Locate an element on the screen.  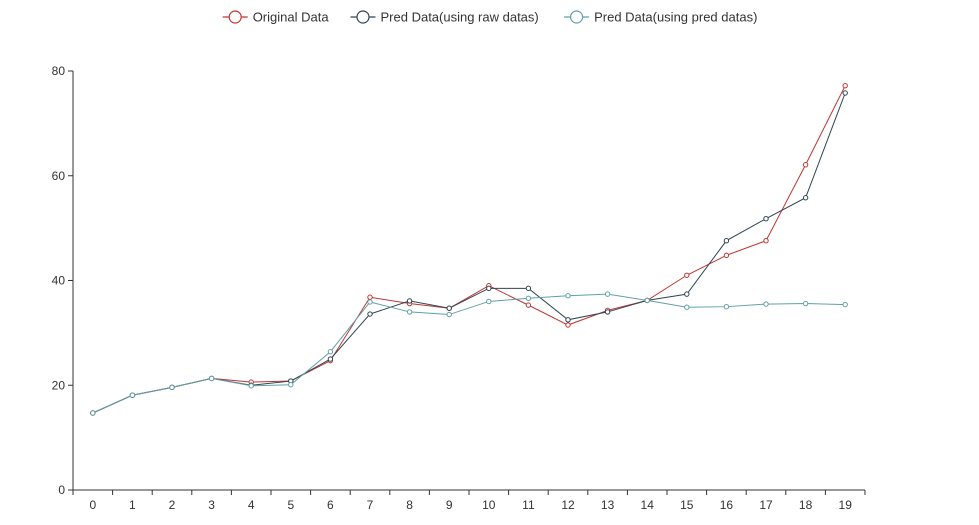
x-tick-label: 16 is located at coordinates (727, 505).